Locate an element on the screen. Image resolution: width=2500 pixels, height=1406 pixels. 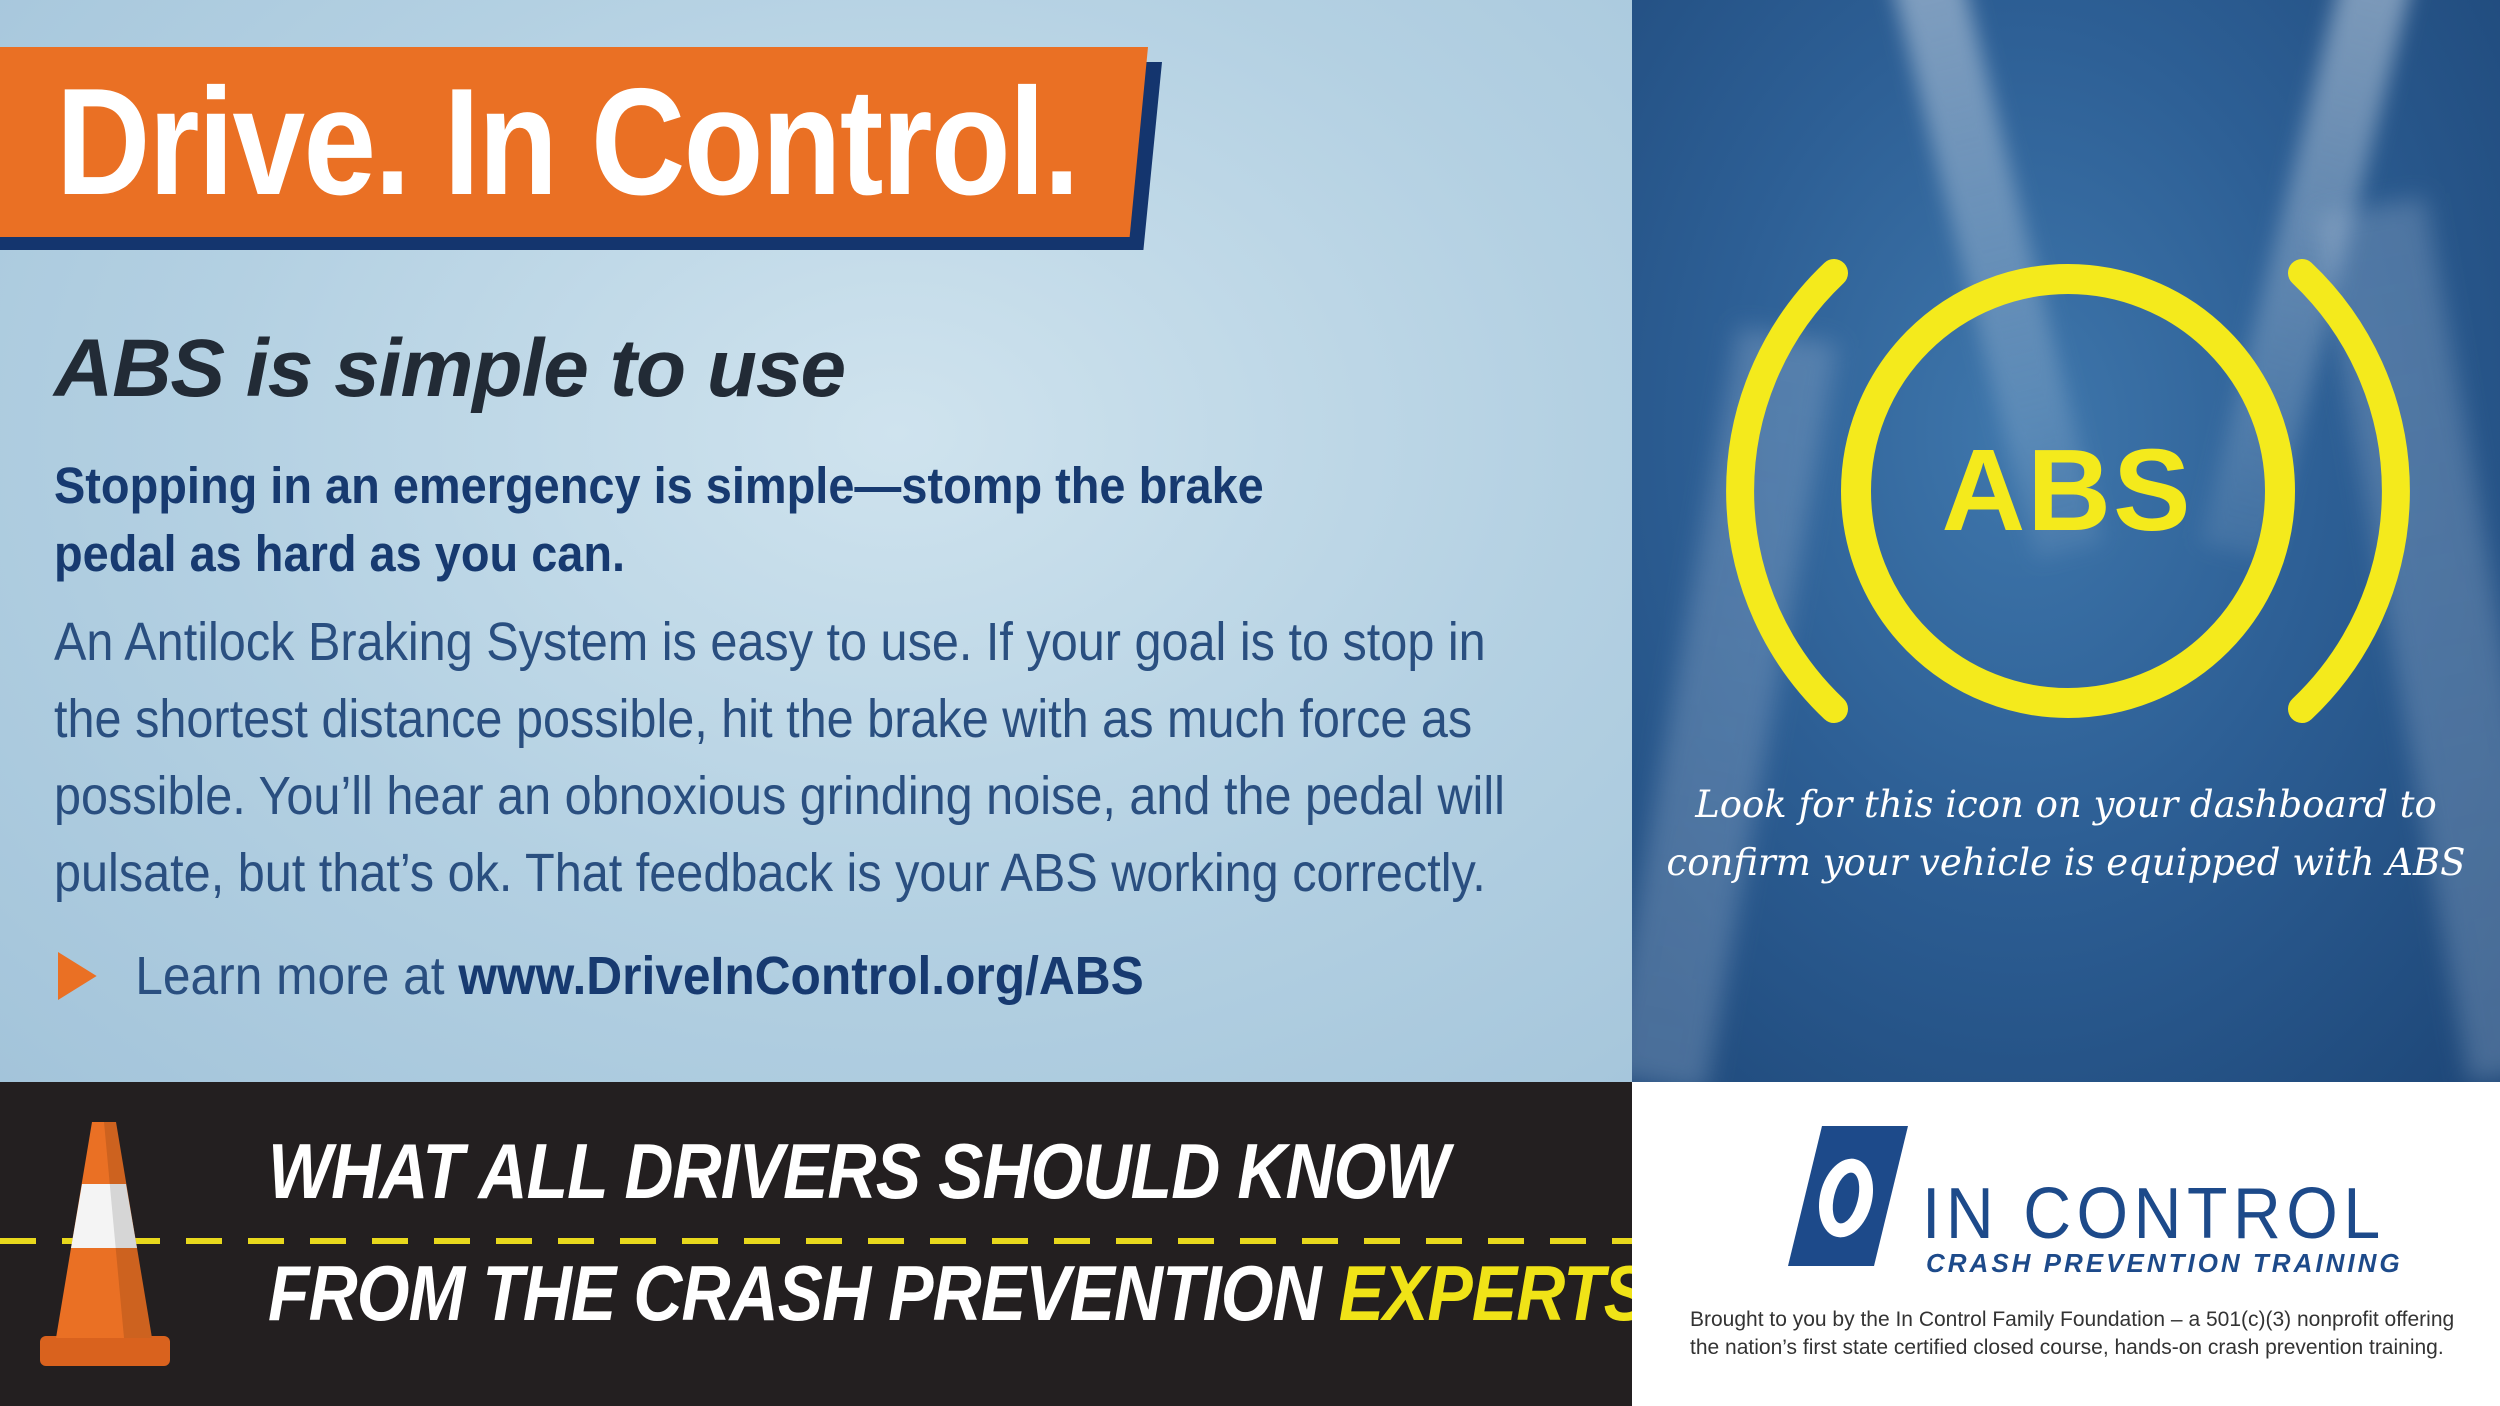
brand-subtitle: CRASH PREVENTION TRAINING is located at coordinates (2164, 1263).